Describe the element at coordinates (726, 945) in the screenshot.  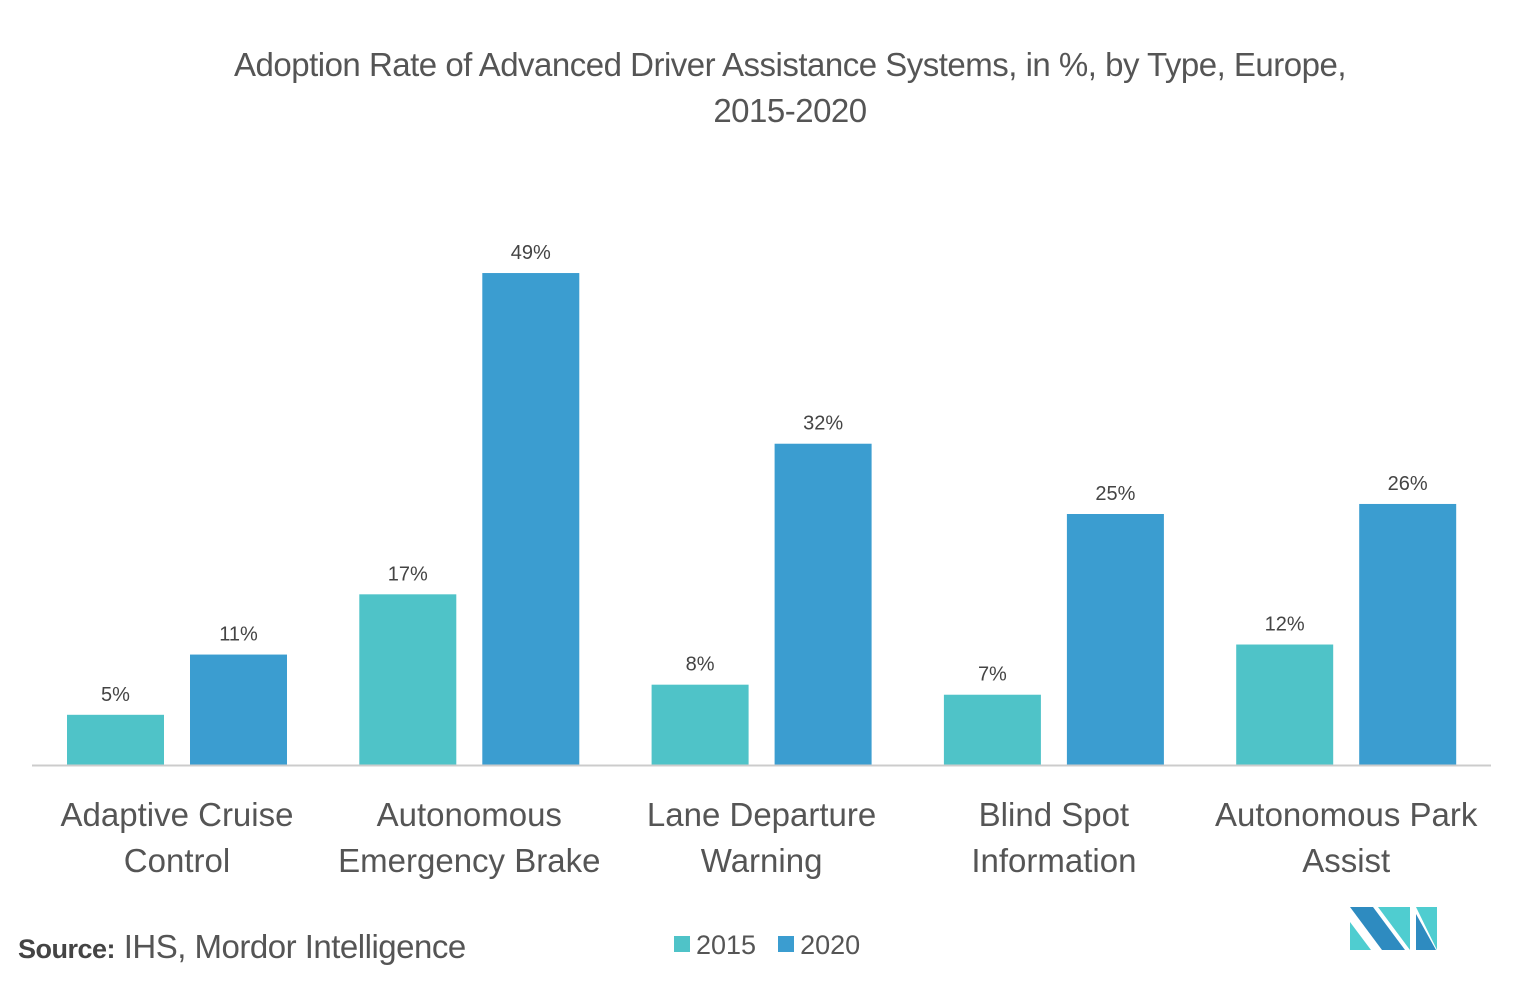
I see `legend-label-2015: 2015` at that location.